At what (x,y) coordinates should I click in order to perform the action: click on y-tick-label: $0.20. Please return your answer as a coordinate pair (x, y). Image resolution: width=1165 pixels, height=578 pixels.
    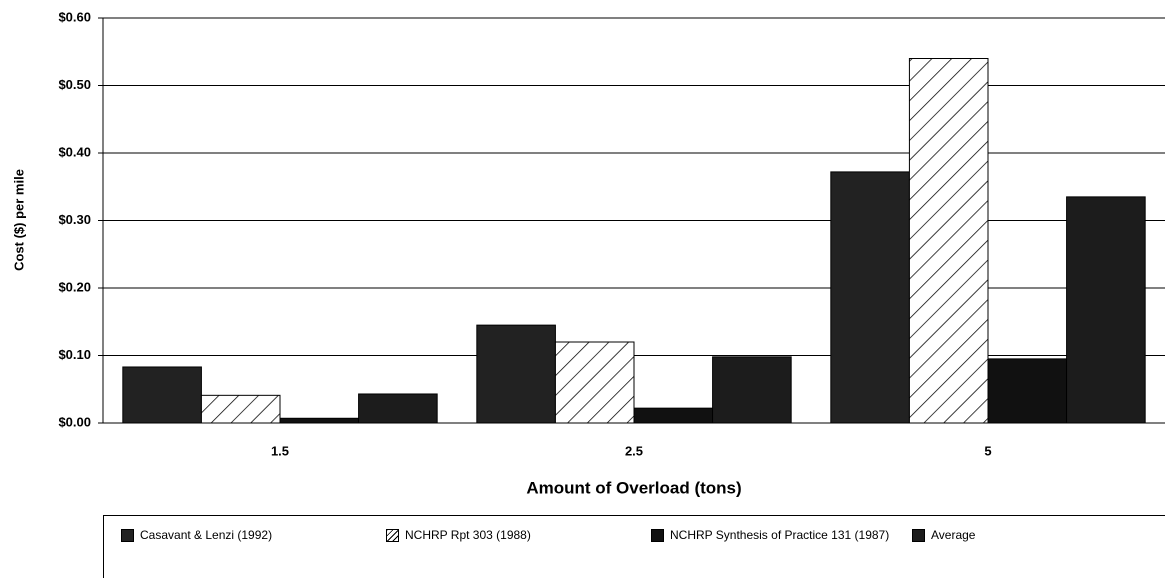
    Looking at the image, I should click on (74, 286).